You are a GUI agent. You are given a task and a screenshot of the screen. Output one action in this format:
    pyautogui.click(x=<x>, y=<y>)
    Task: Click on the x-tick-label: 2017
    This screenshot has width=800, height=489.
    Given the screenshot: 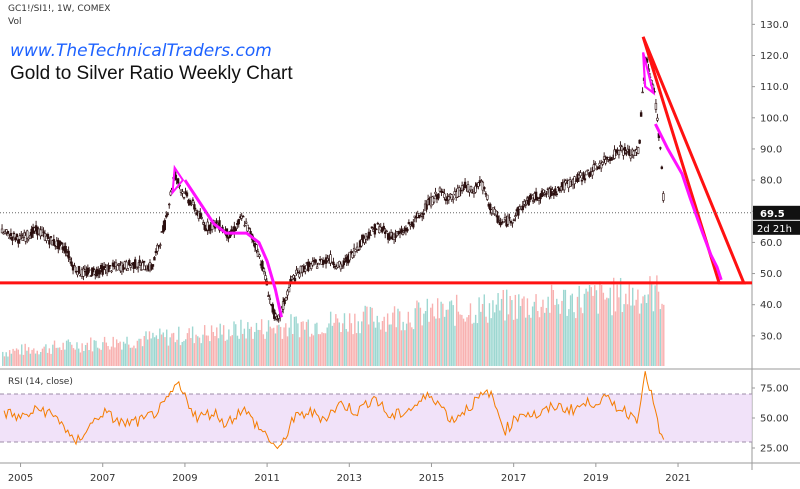 What is the action you would take?
    pyautogui.click(x=513, y=478)
    